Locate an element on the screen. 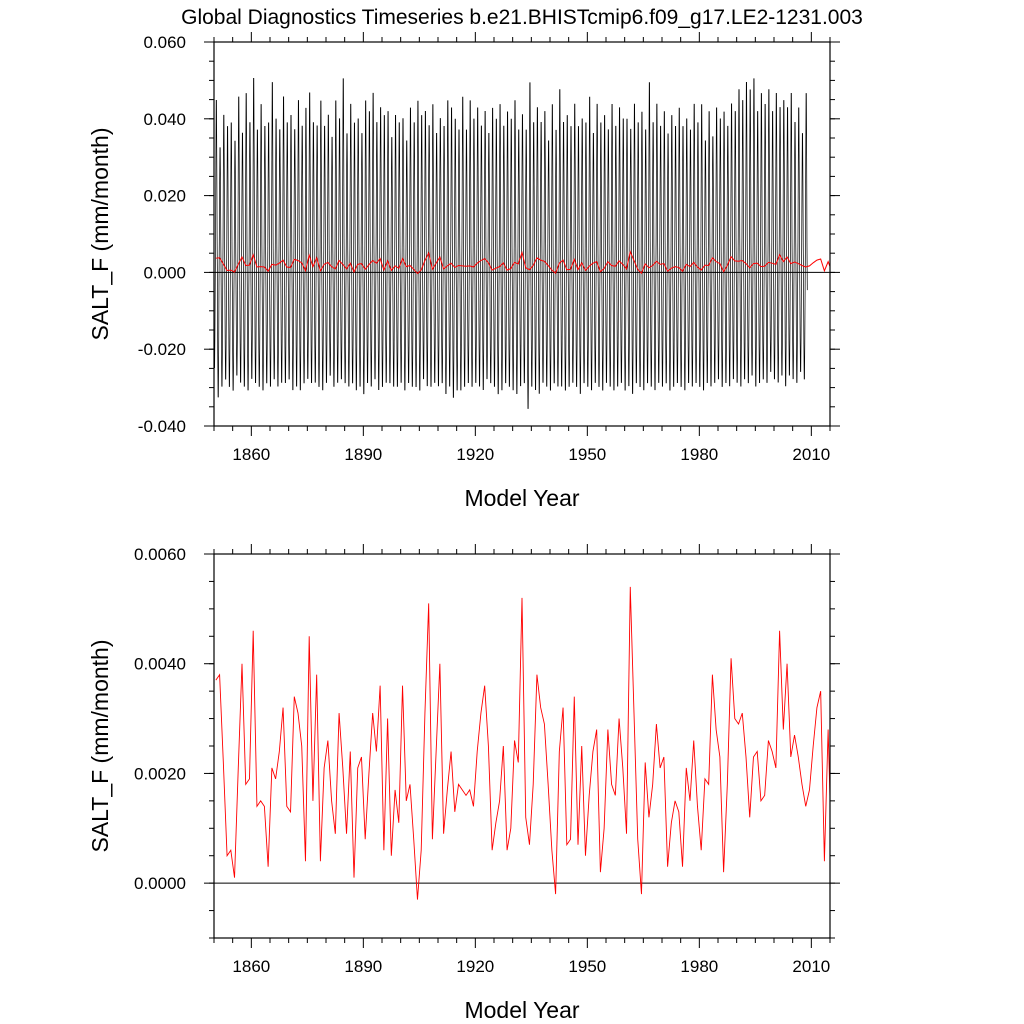 The width and height of the screenshot is (1024, 1024). y-tick-label: 0.020 is located at coordinates (164, 196).